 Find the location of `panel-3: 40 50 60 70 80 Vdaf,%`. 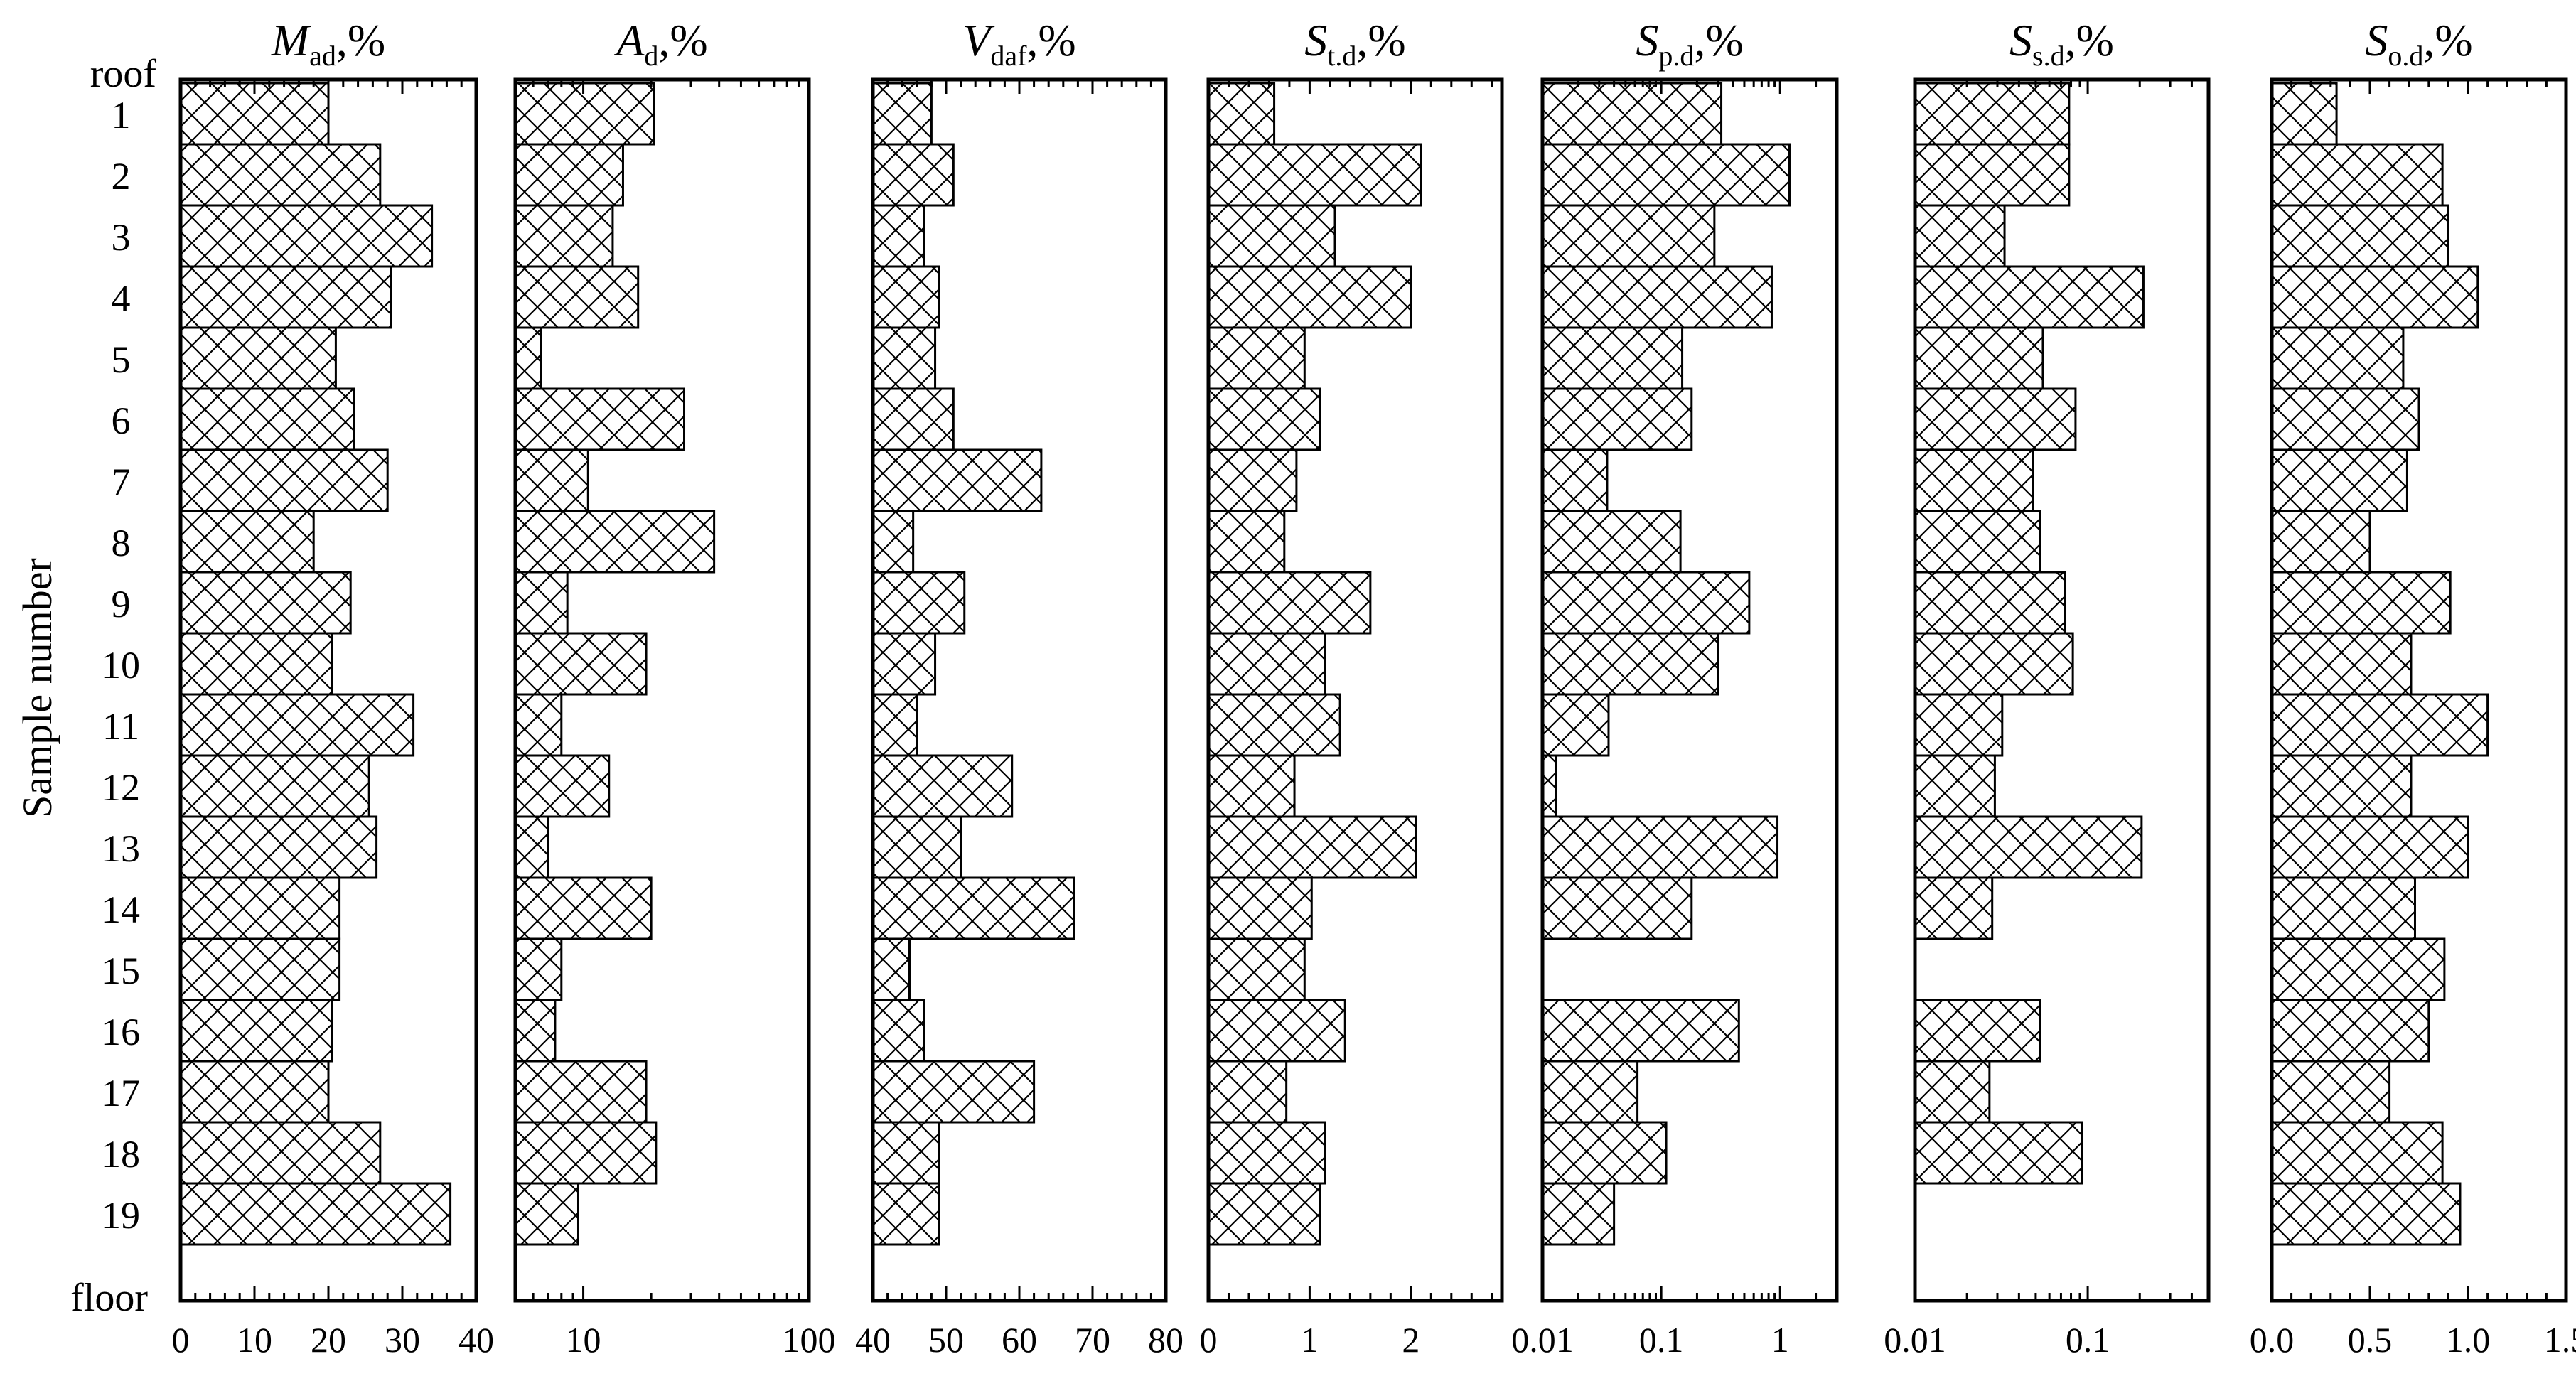

panel-3: 40 50 60 70 80 Vdaf,% is located at coordinates (1019, 687).